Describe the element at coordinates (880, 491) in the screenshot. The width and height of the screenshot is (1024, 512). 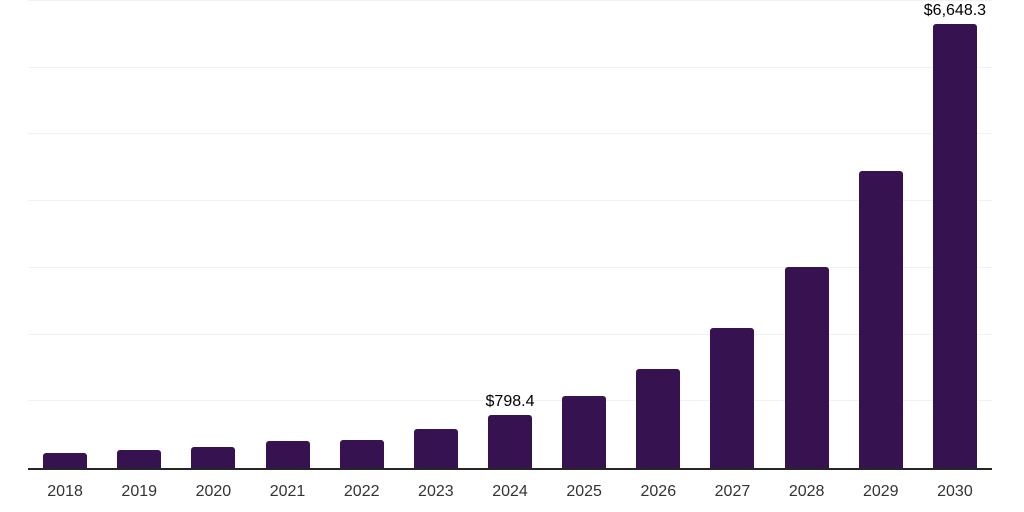
I see `x-tick-2029: 2029` at that location.